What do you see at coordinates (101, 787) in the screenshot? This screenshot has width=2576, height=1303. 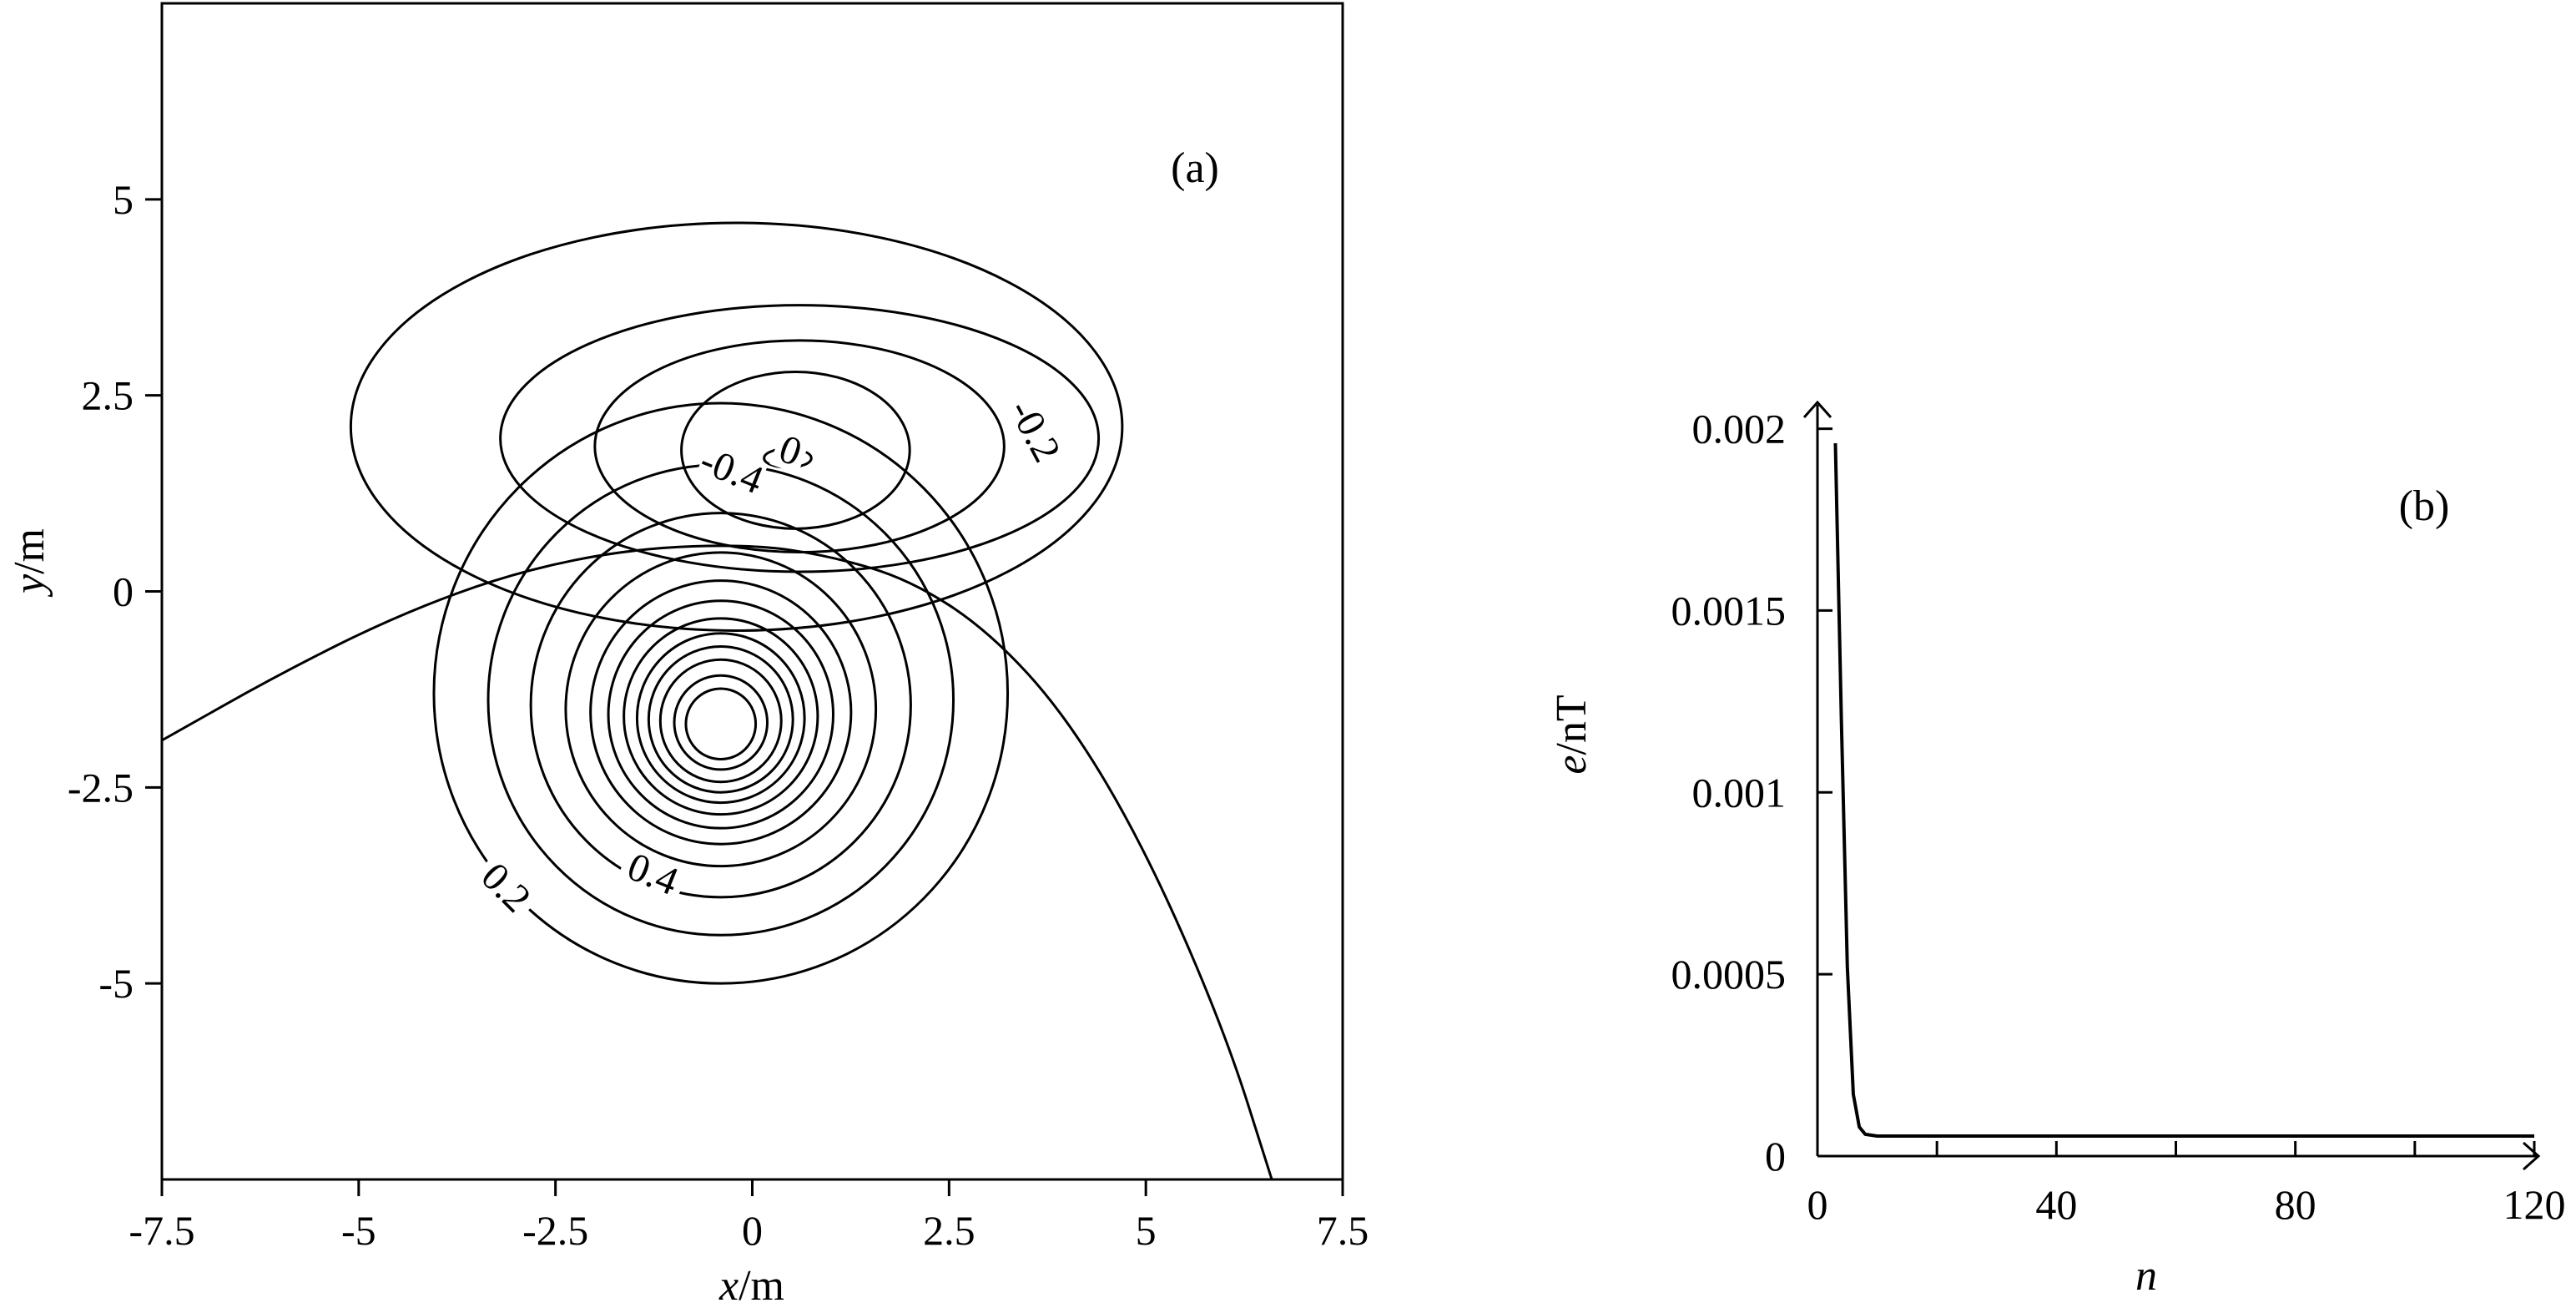 I see `a-y-tick-label: -2.5` at bounding box center [101, 787].